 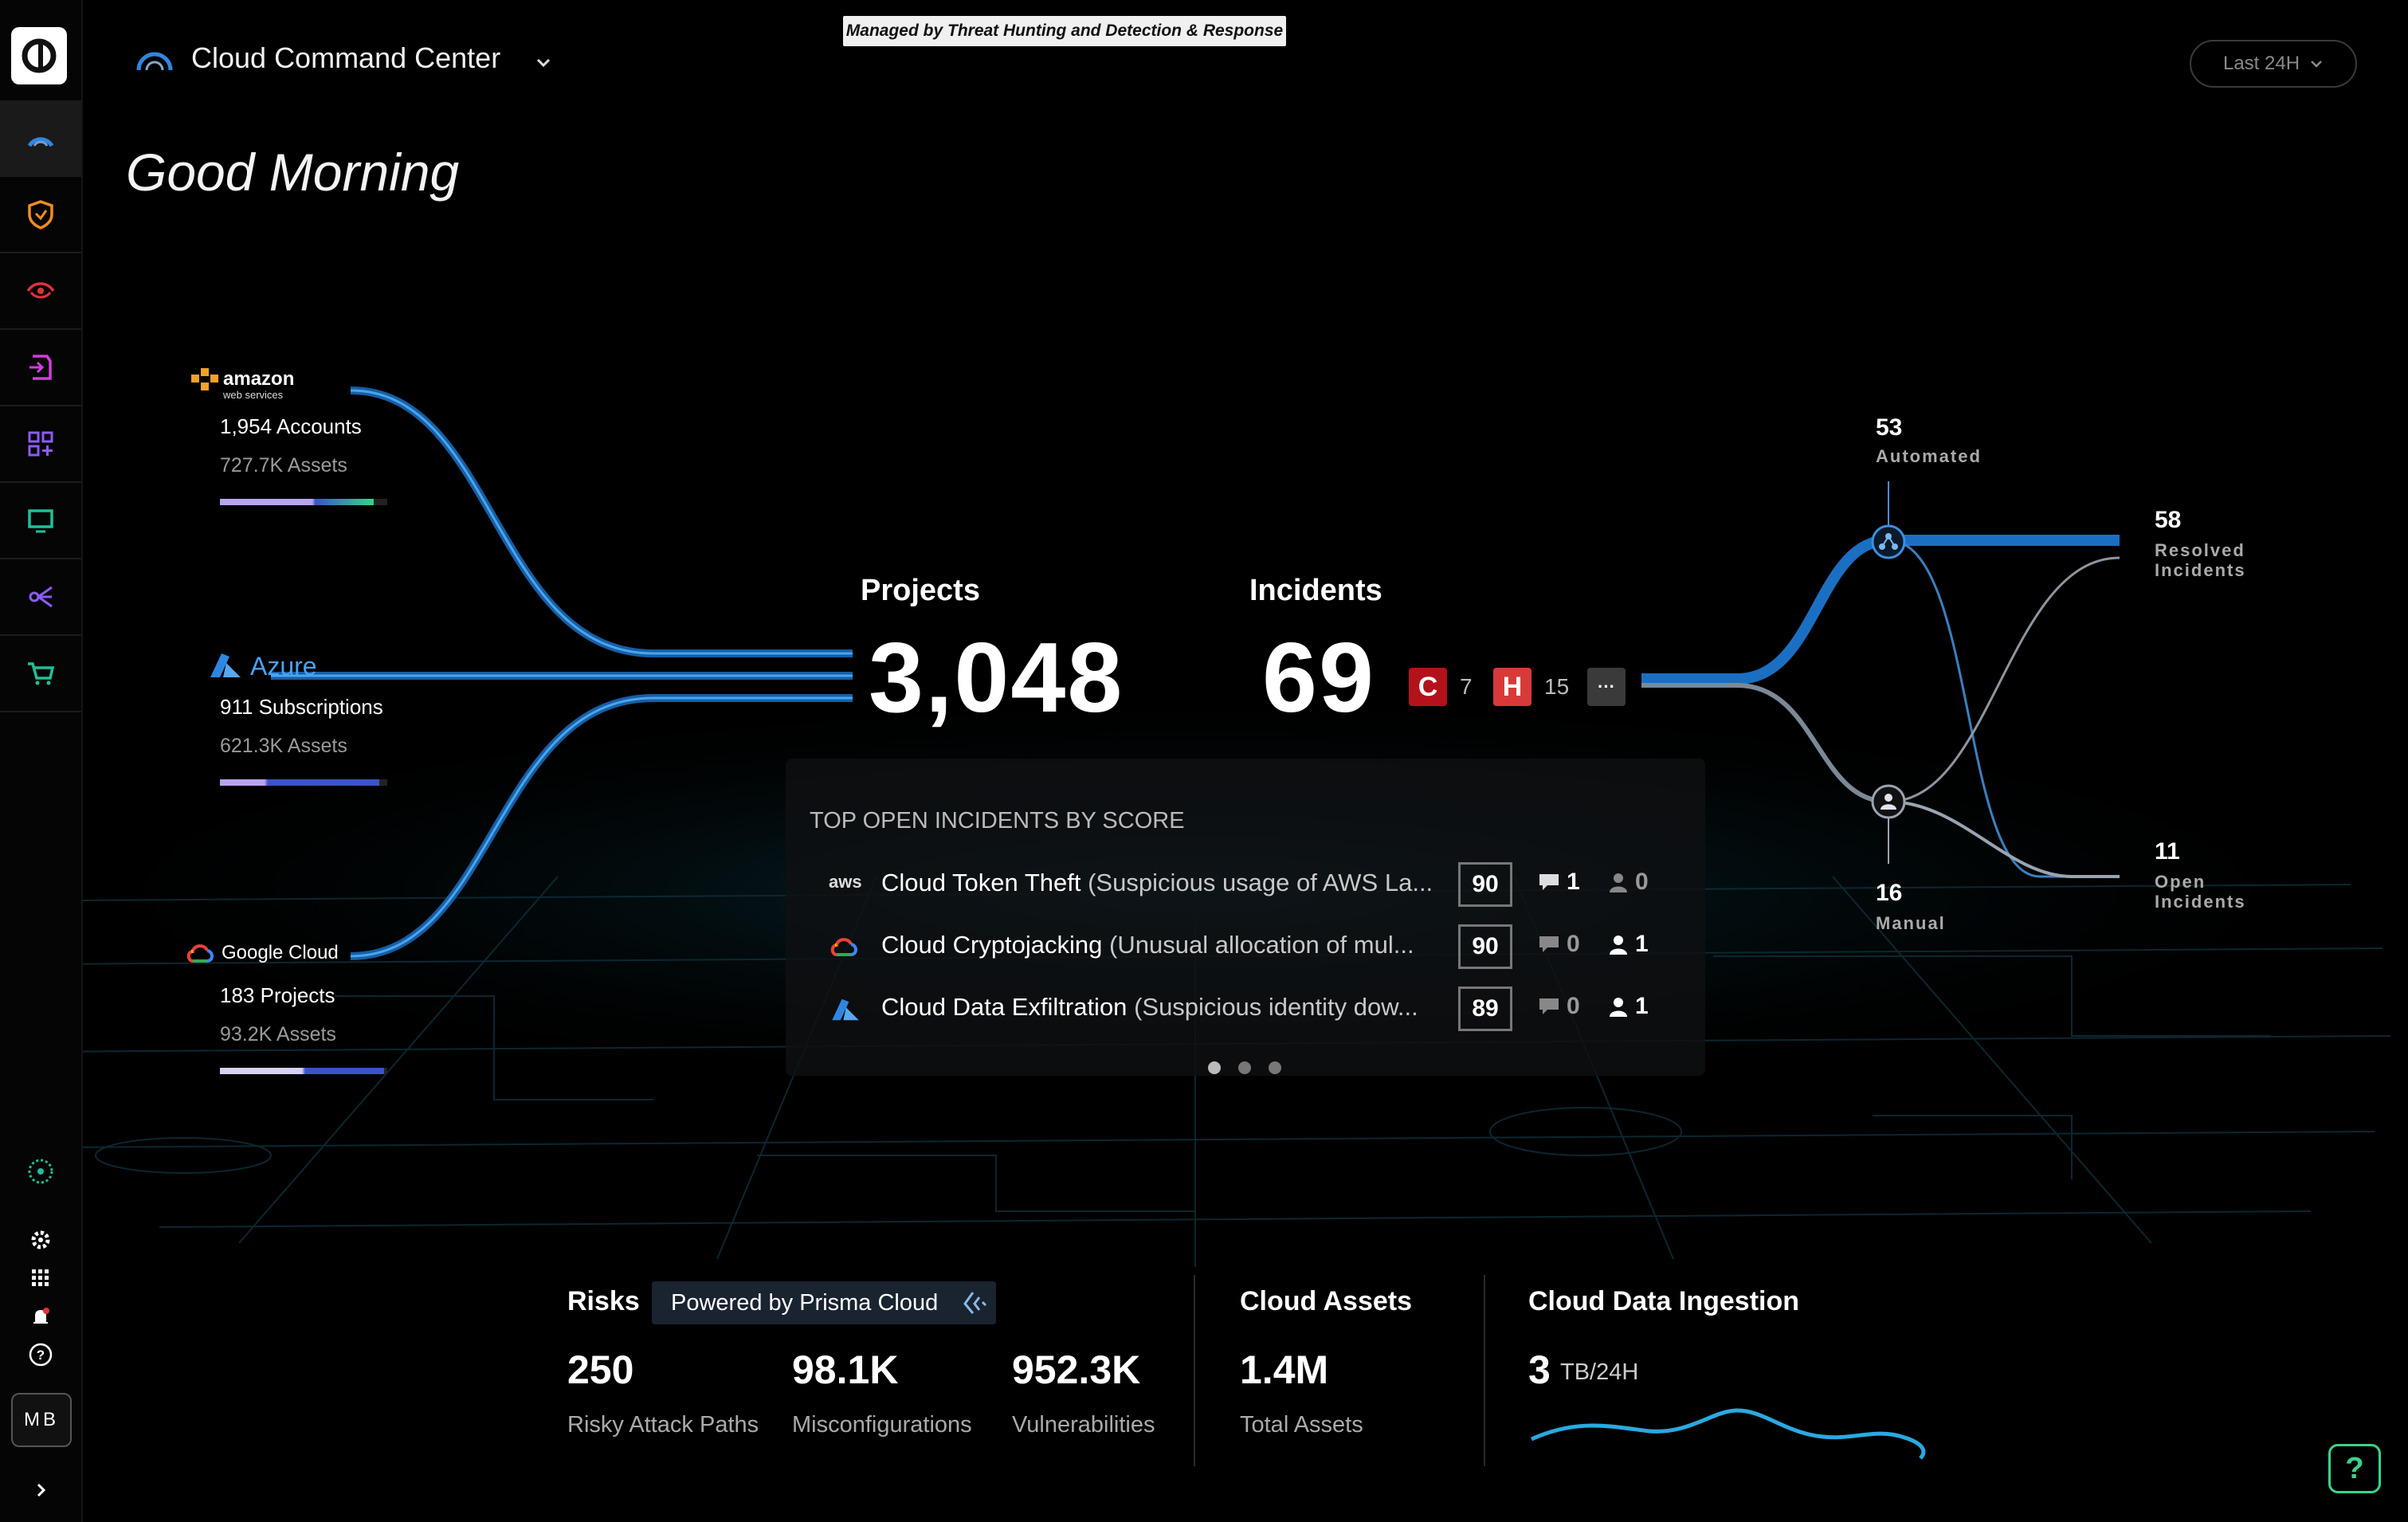 I want to click on sidebar-item-network, so click(x=40, y=597).